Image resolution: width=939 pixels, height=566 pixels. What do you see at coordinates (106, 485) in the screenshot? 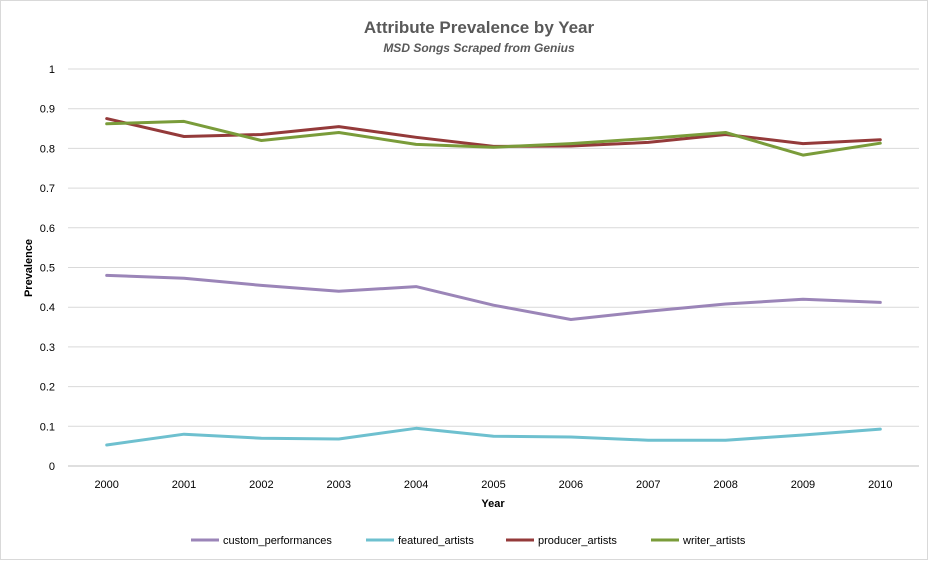
I see `x-tick-label: 2000` at bounding box center [106, 485].